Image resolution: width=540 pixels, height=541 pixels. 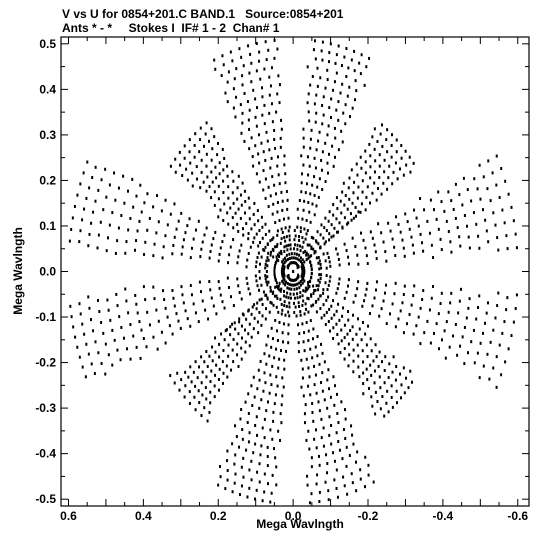 I want to click on x-tick-label: -0.6, so click(x=517, y=516).